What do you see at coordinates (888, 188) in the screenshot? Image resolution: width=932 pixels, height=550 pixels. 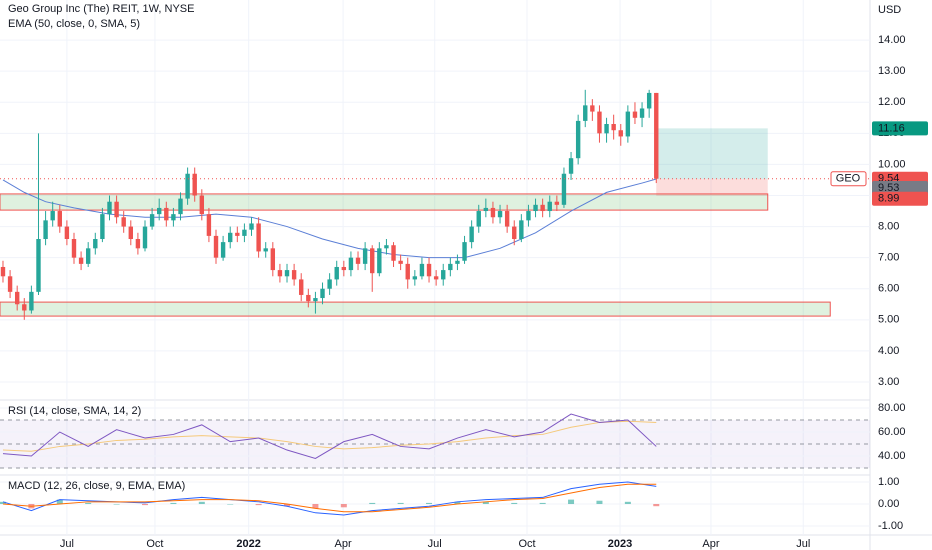 I see `entry-label: 9.53` at bounding box center [888, 188].